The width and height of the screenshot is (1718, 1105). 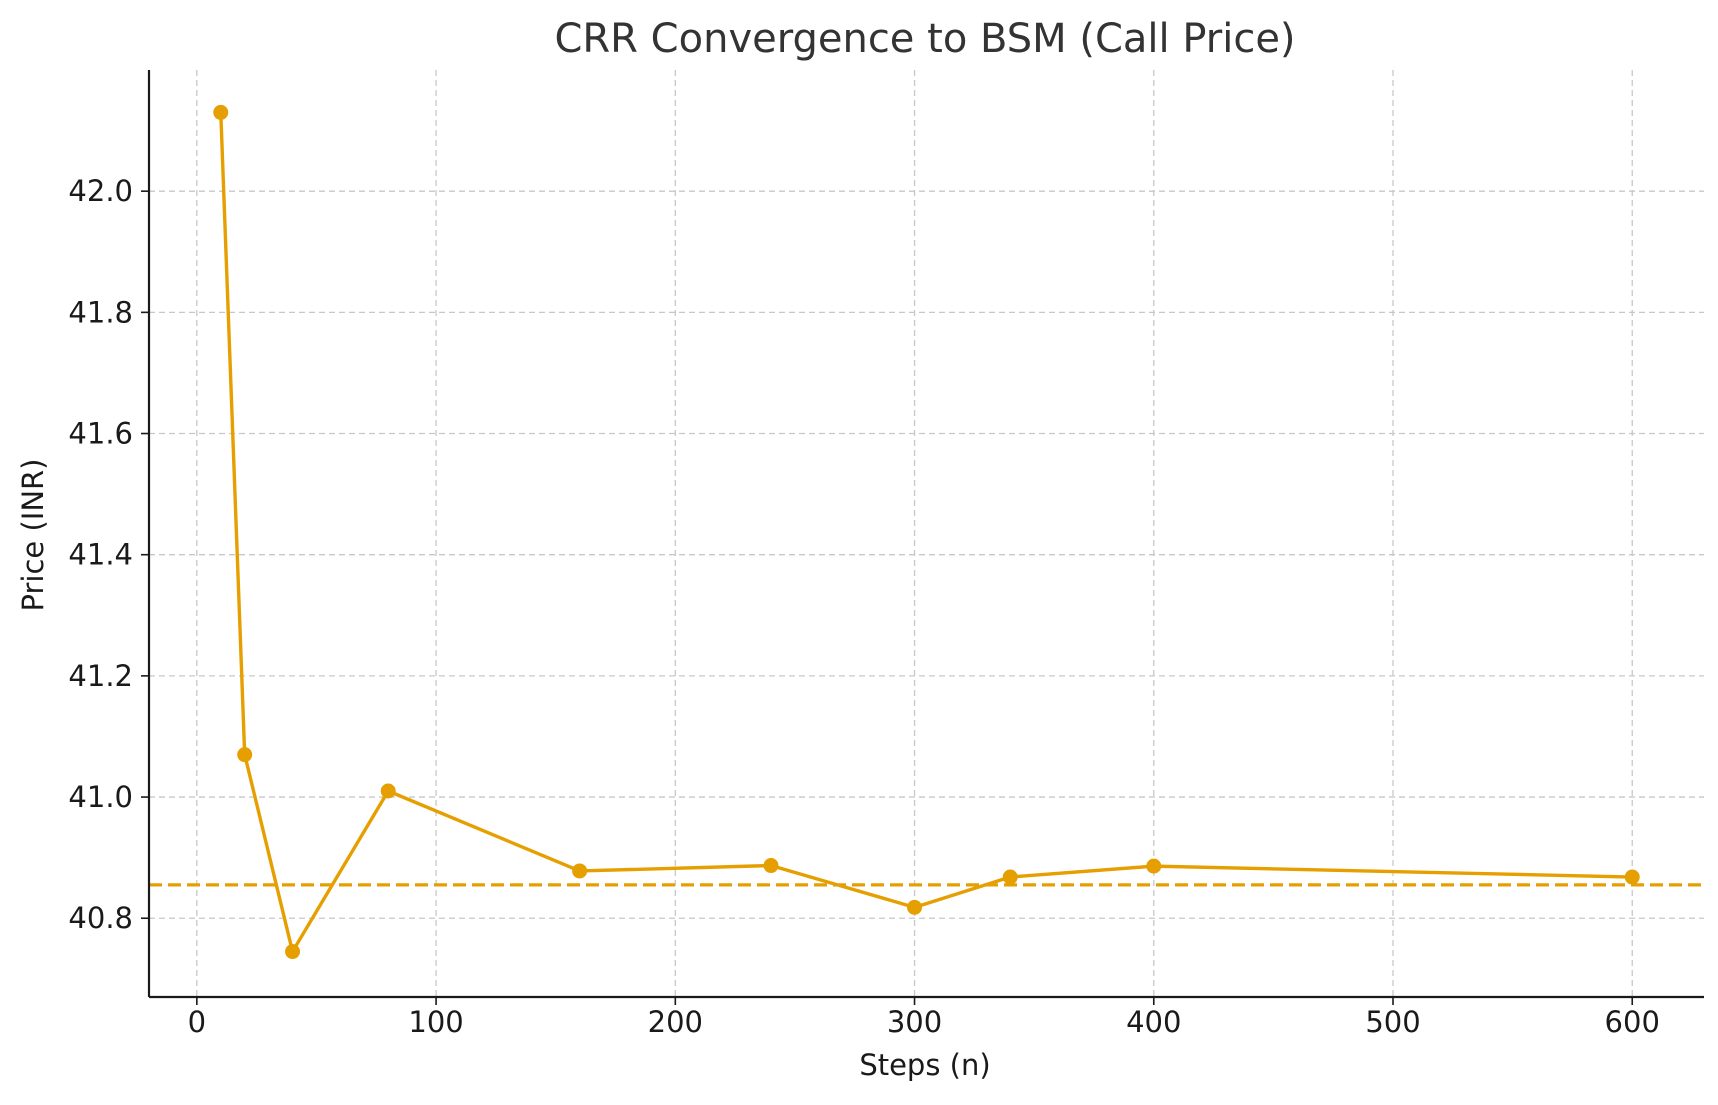 I want to click on x-tick-label: 500, so click(x=1392, y=1022).